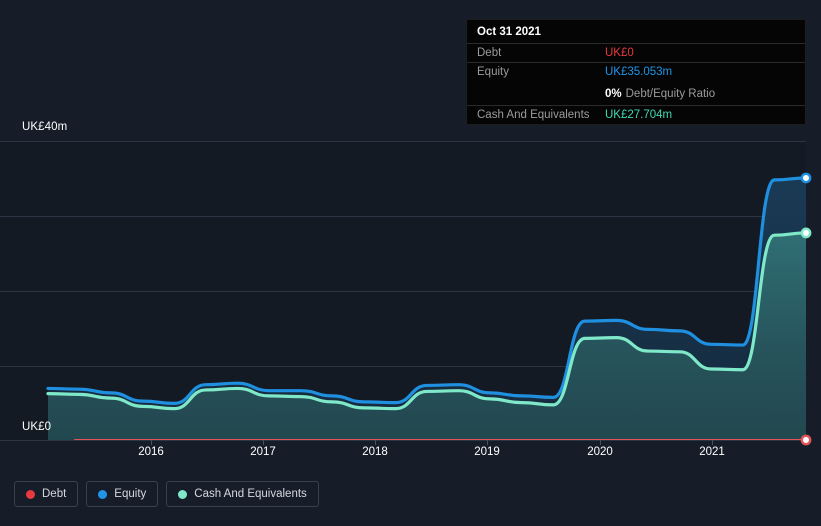 The image size is (821, 526). I want to click on x-tick-label-2017: 2017, so click(263, 452).